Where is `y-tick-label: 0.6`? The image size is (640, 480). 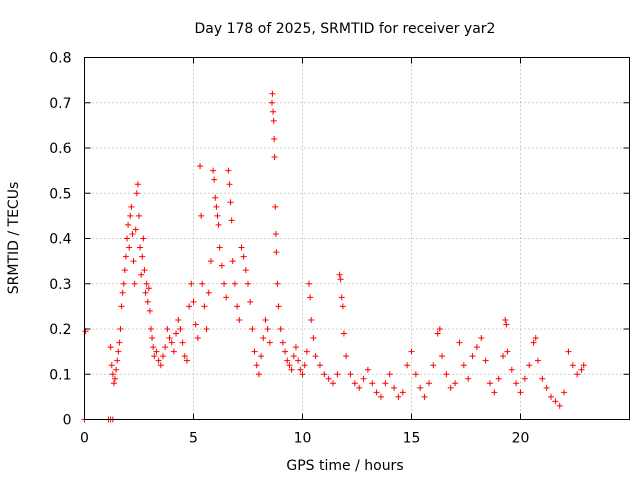
y-tick-label: 0.6 is located at coordinates (60, 149).